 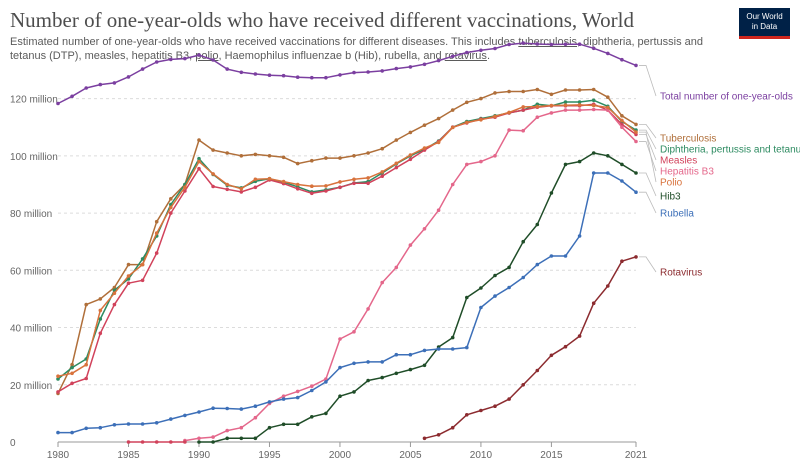 What do you see at coordinates (551, 455) in the screenshot?
I see `x-tick-label: 2015` at bounding box center [551, 455].